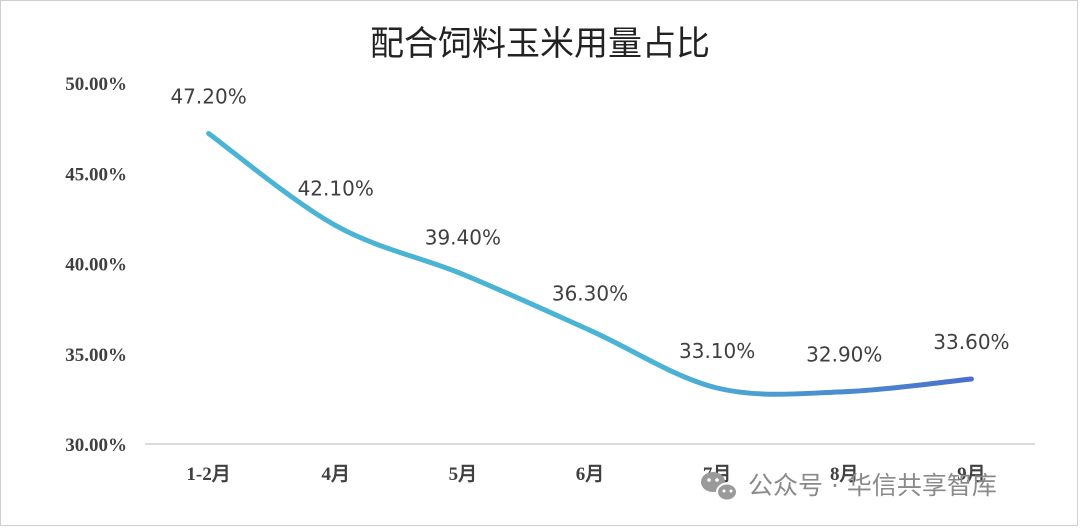  I want to click on y-axis-ticks: 30.00% 35.00% 40.00% 45.00% 50.00%, so click(96, 265).